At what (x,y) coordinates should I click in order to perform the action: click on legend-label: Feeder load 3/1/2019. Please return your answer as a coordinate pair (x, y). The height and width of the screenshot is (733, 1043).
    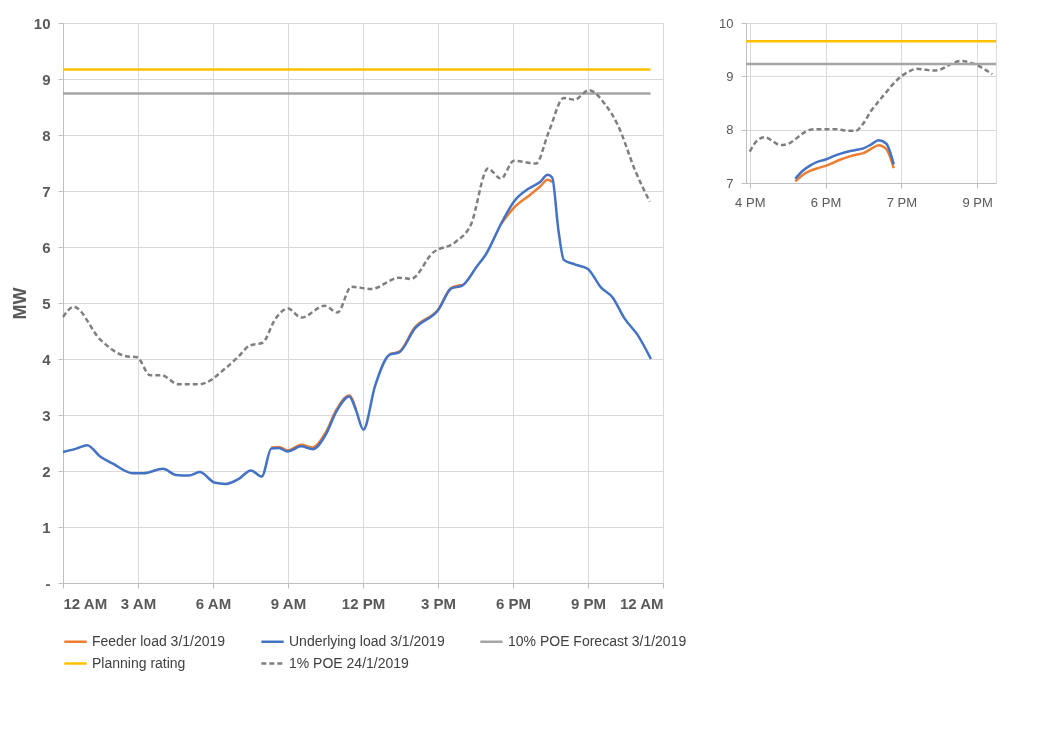
    Looking at the image, I should click on (159, 640).